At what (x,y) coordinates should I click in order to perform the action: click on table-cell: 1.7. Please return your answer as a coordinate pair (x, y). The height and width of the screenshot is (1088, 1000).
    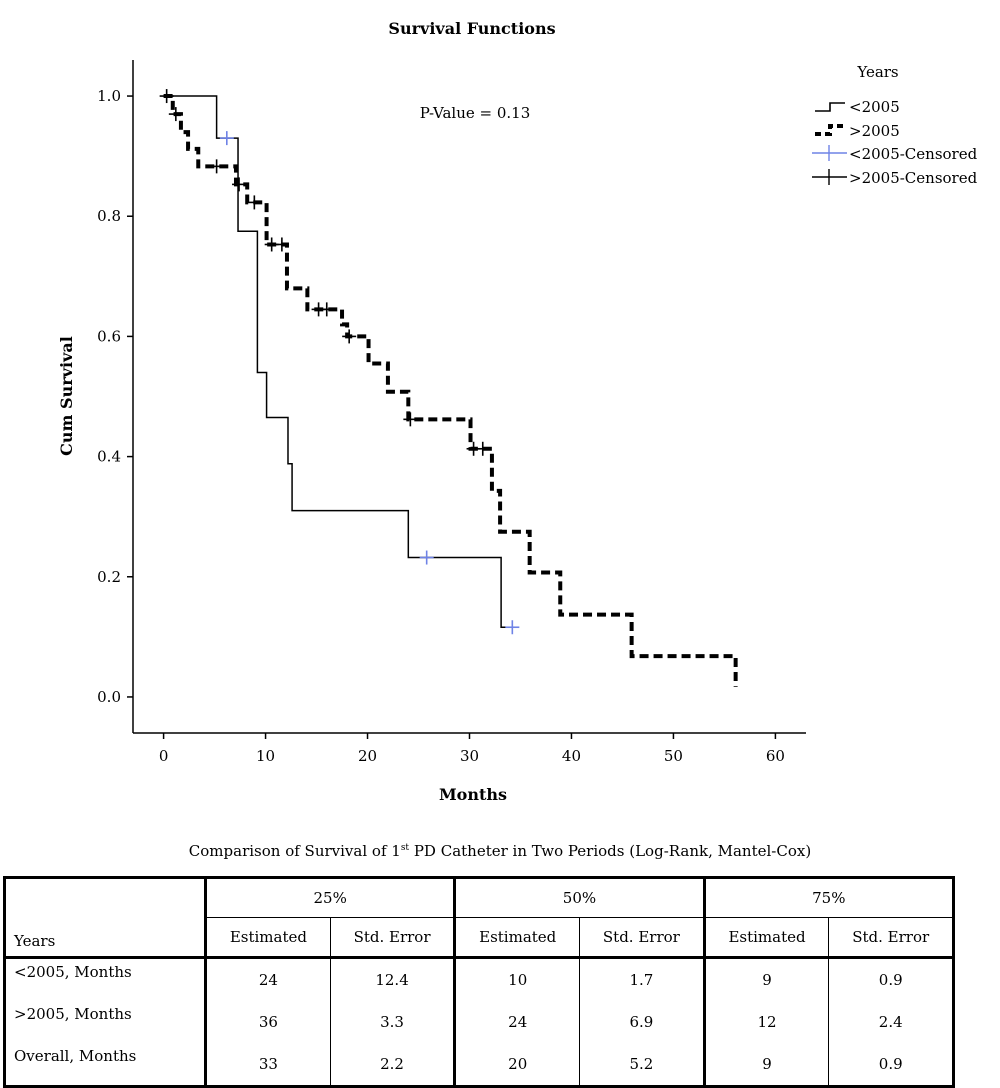
    Looking at the image, I should click on (642, 979).